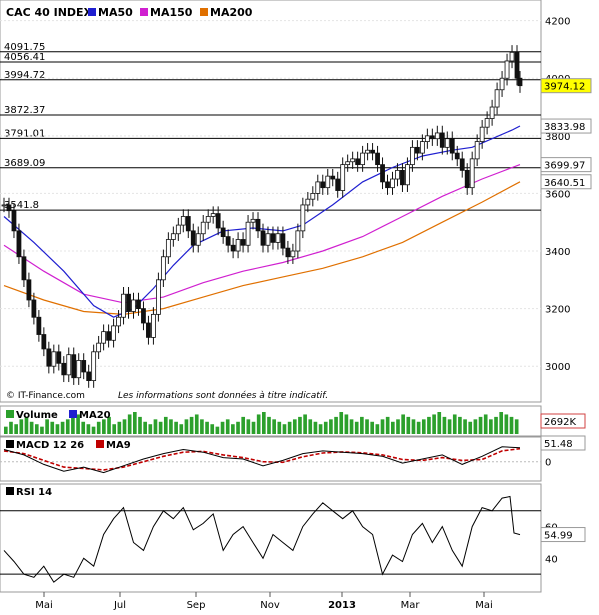  What do you see at coordinates (557, 252) in the screenshot?
I see `y-tick-label: 3400` at bounding box center [557, 252].